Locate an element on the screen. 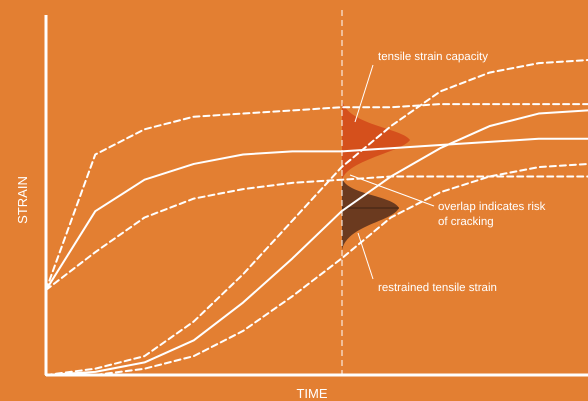 This screenshot has width=588, height=401. y-axis-title: STRAIN is located at coordinates (22, 200).